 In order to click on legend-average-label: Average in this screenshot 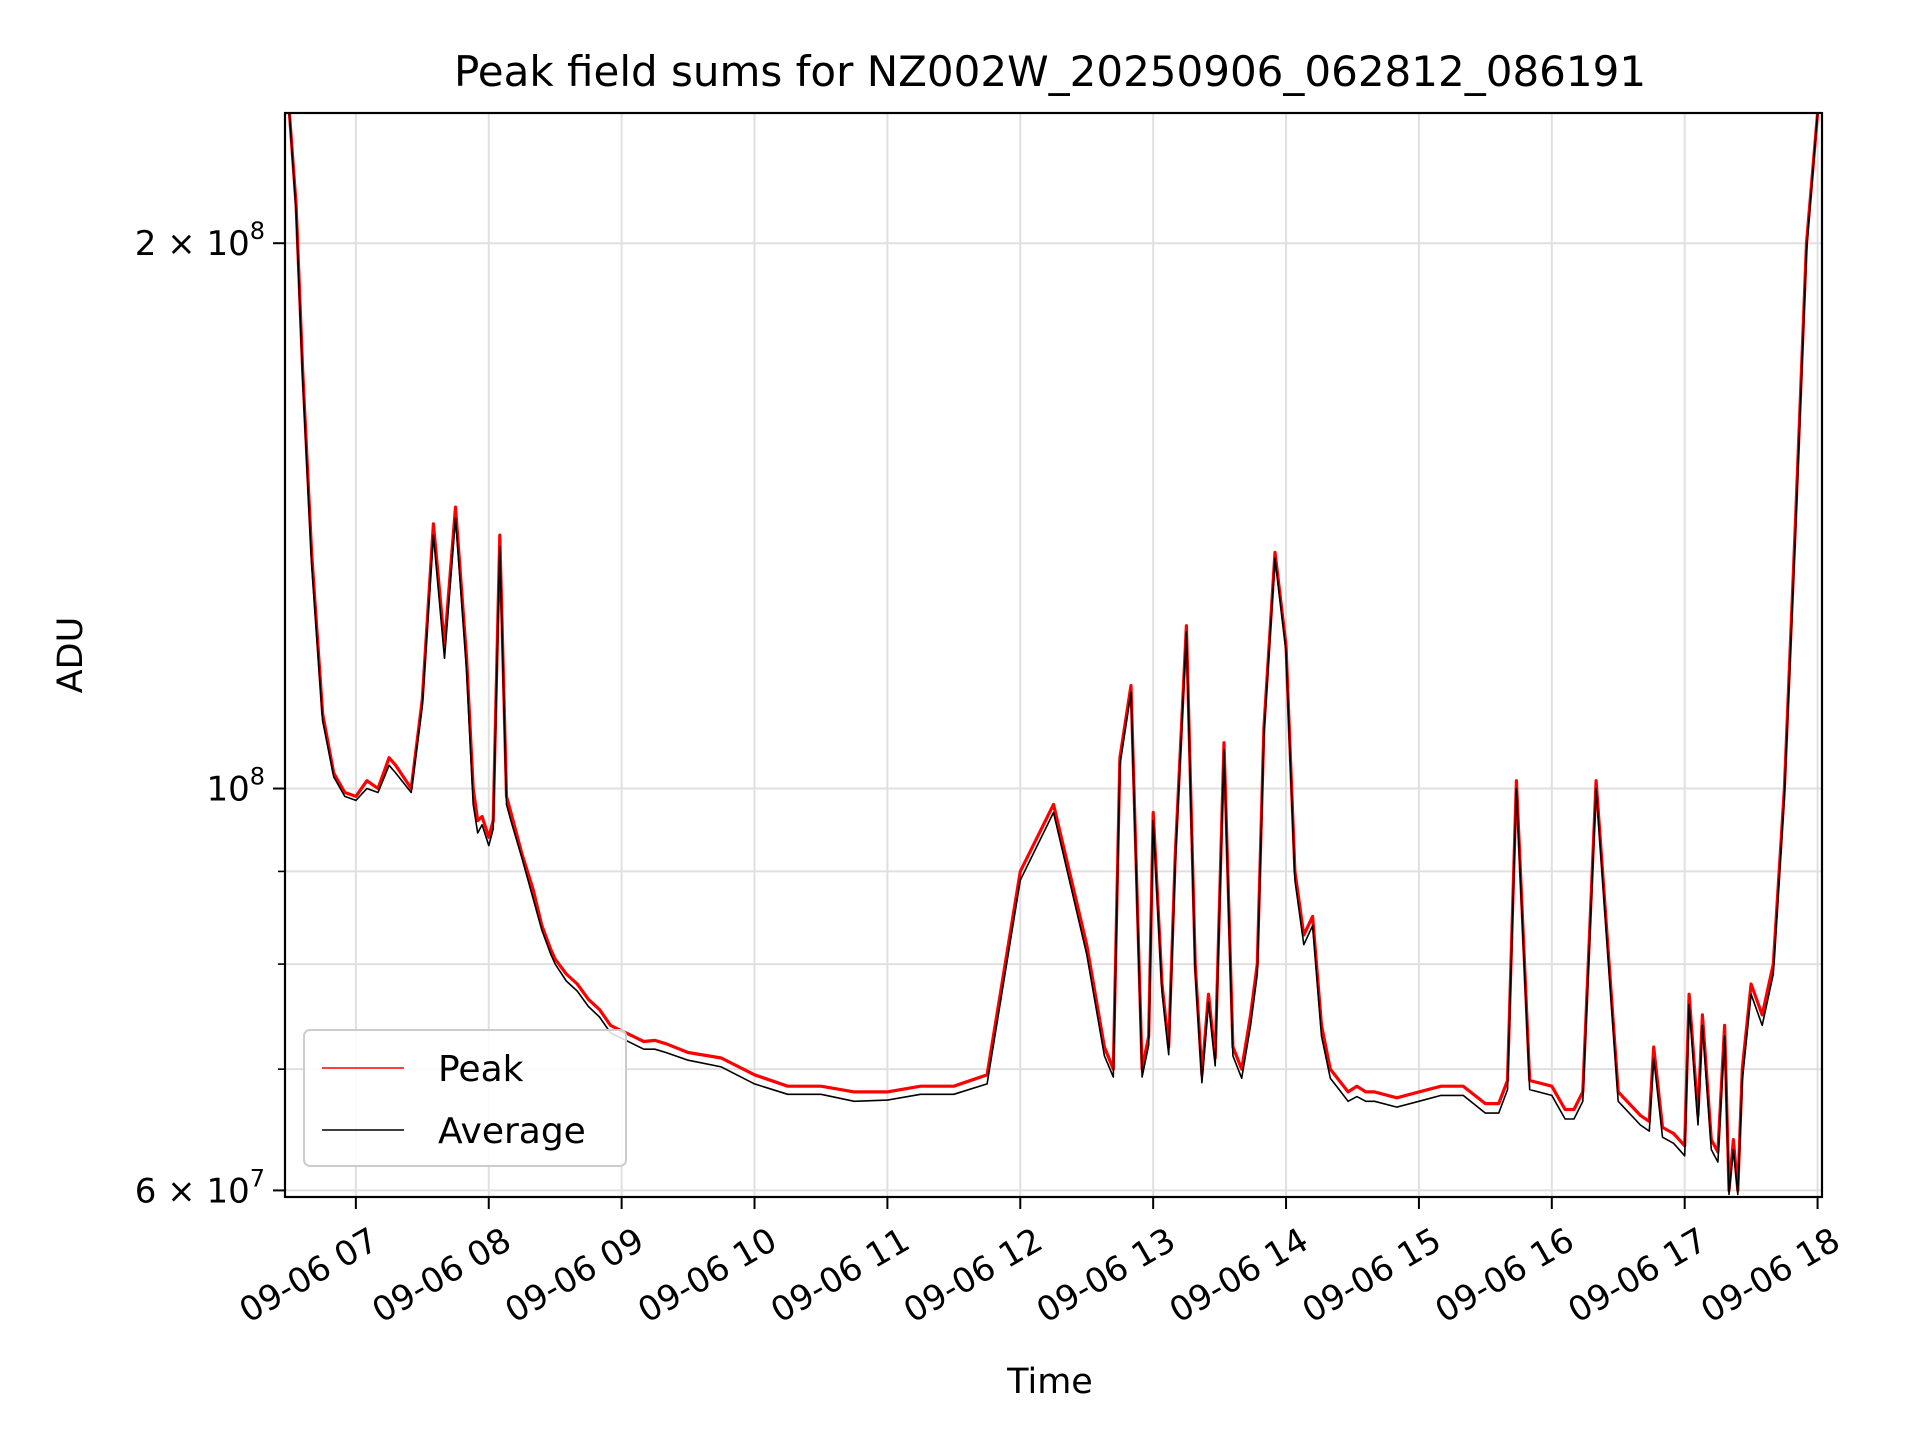, I will do `click(512, 1131)`.